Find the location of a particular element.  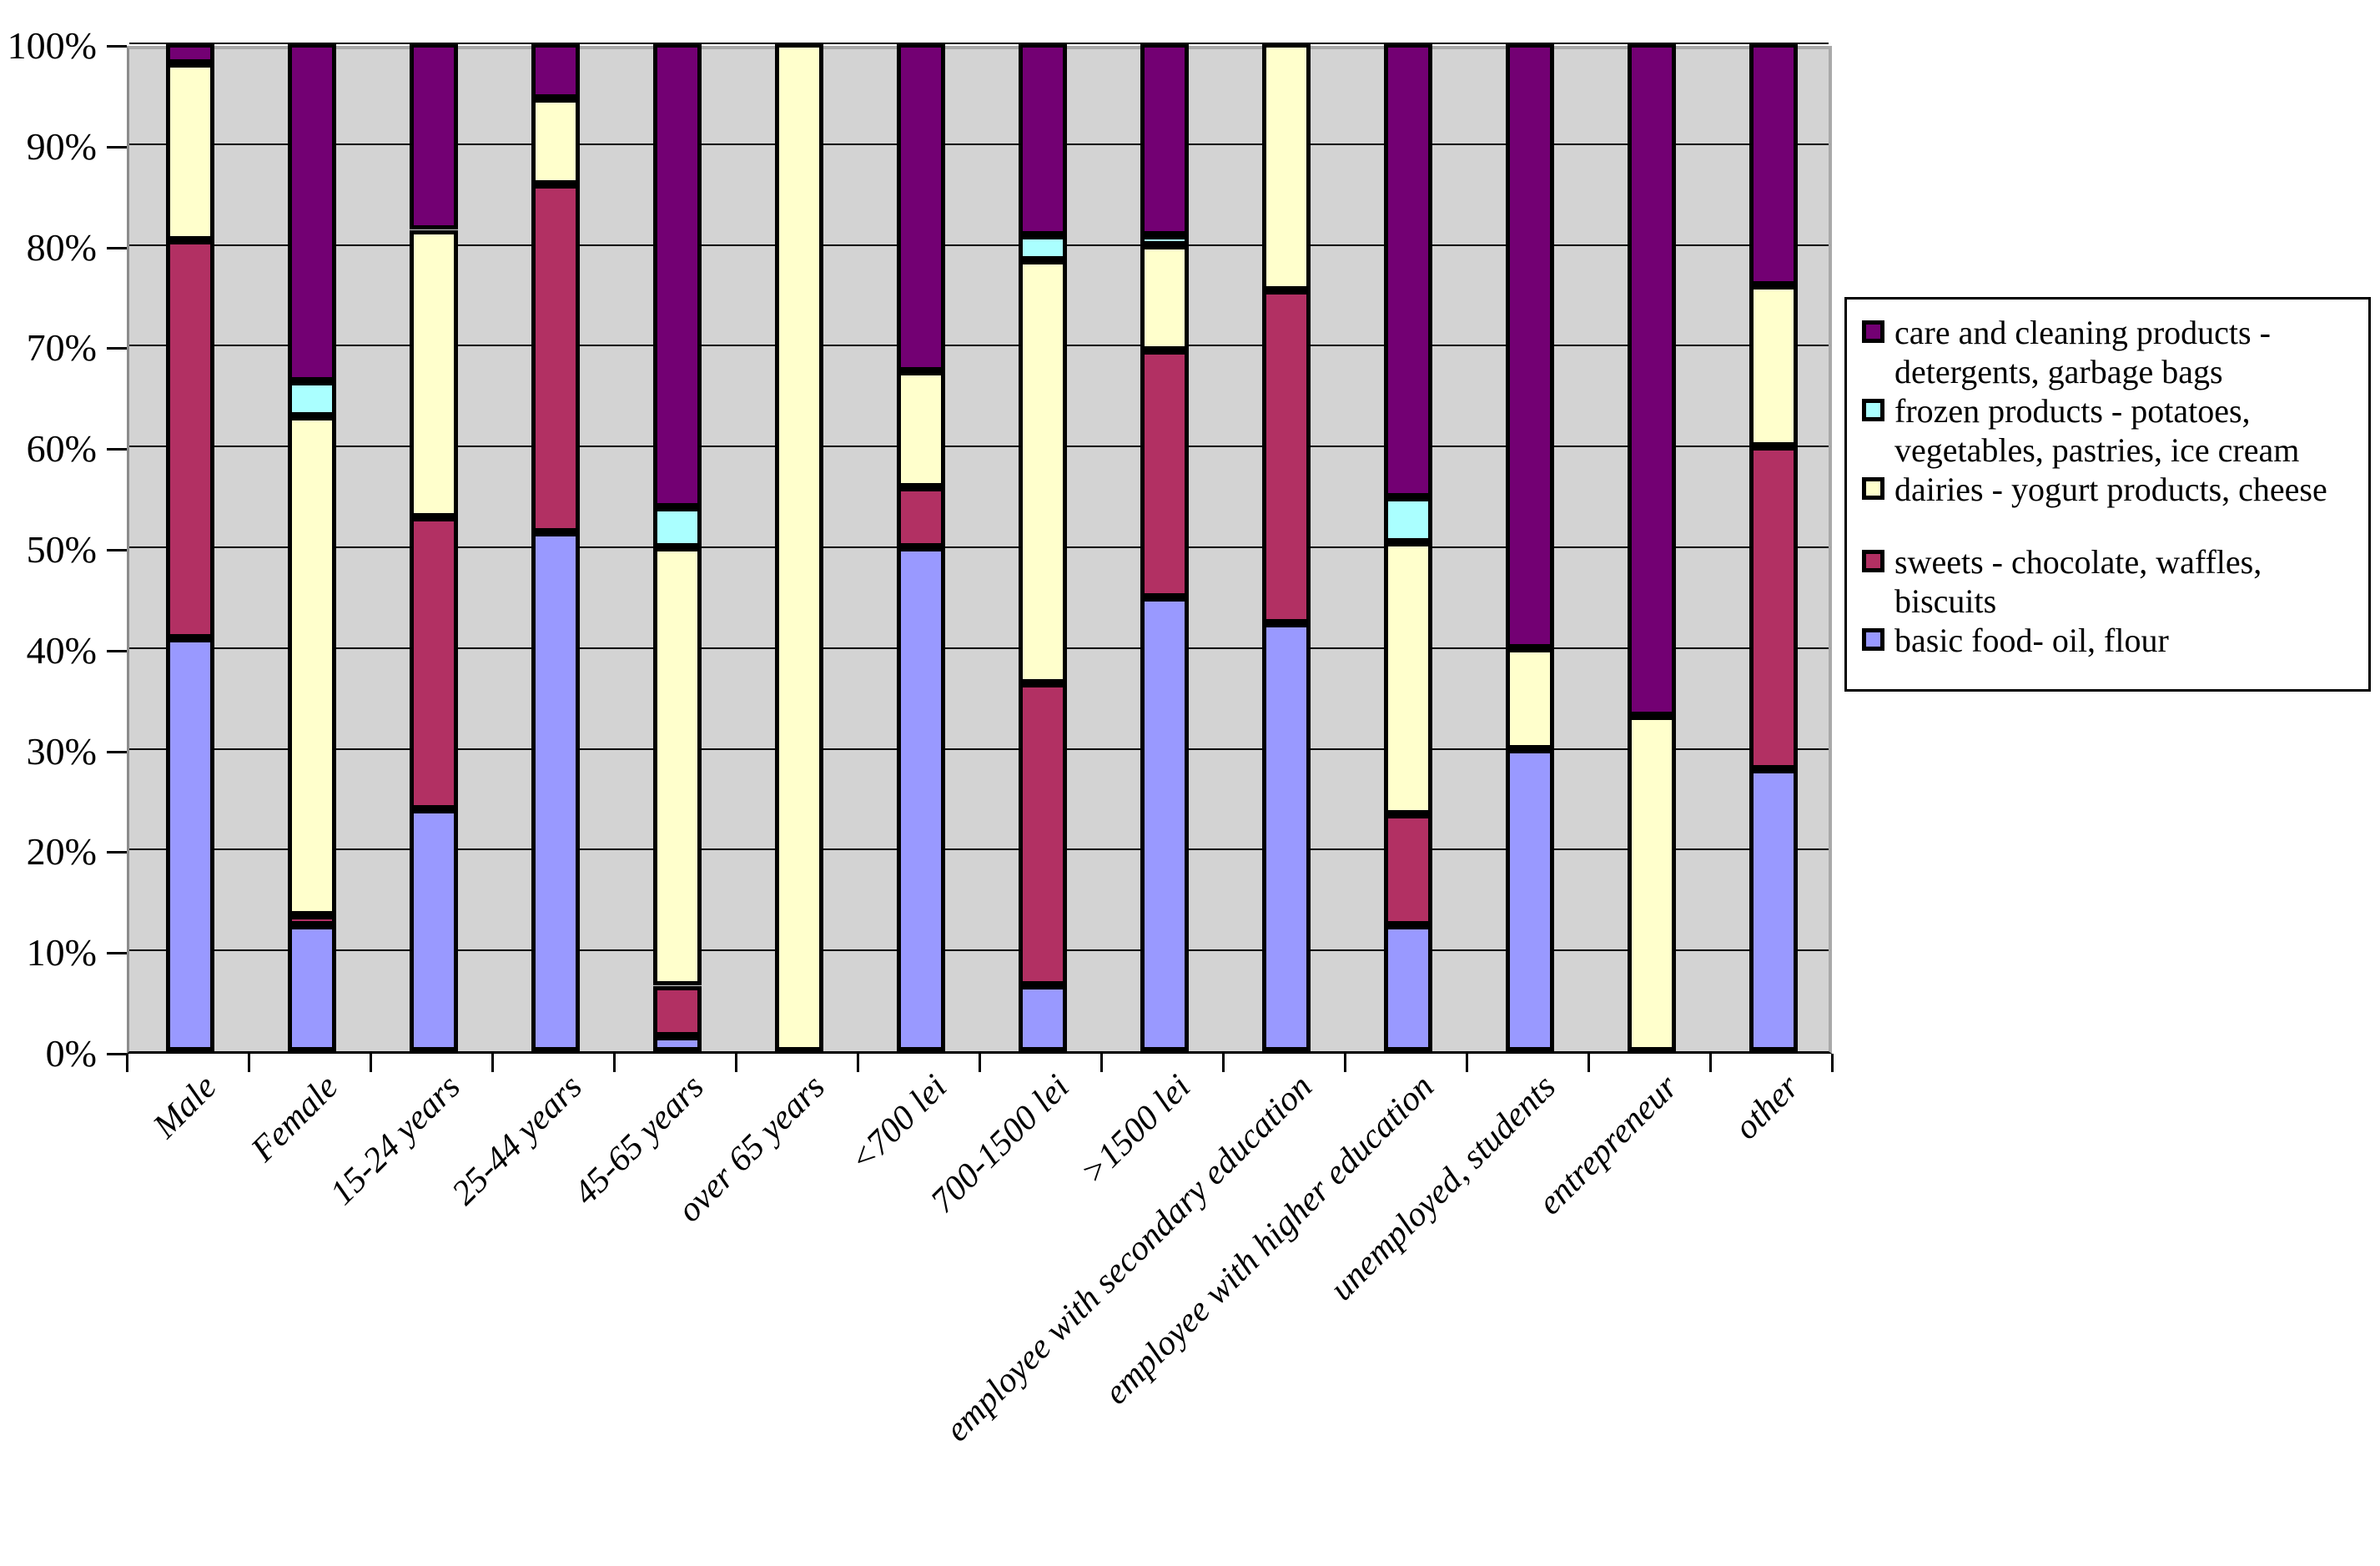

legend-label-line: dairies - yogurt products, cheese is located at coordinates (2110, 490).